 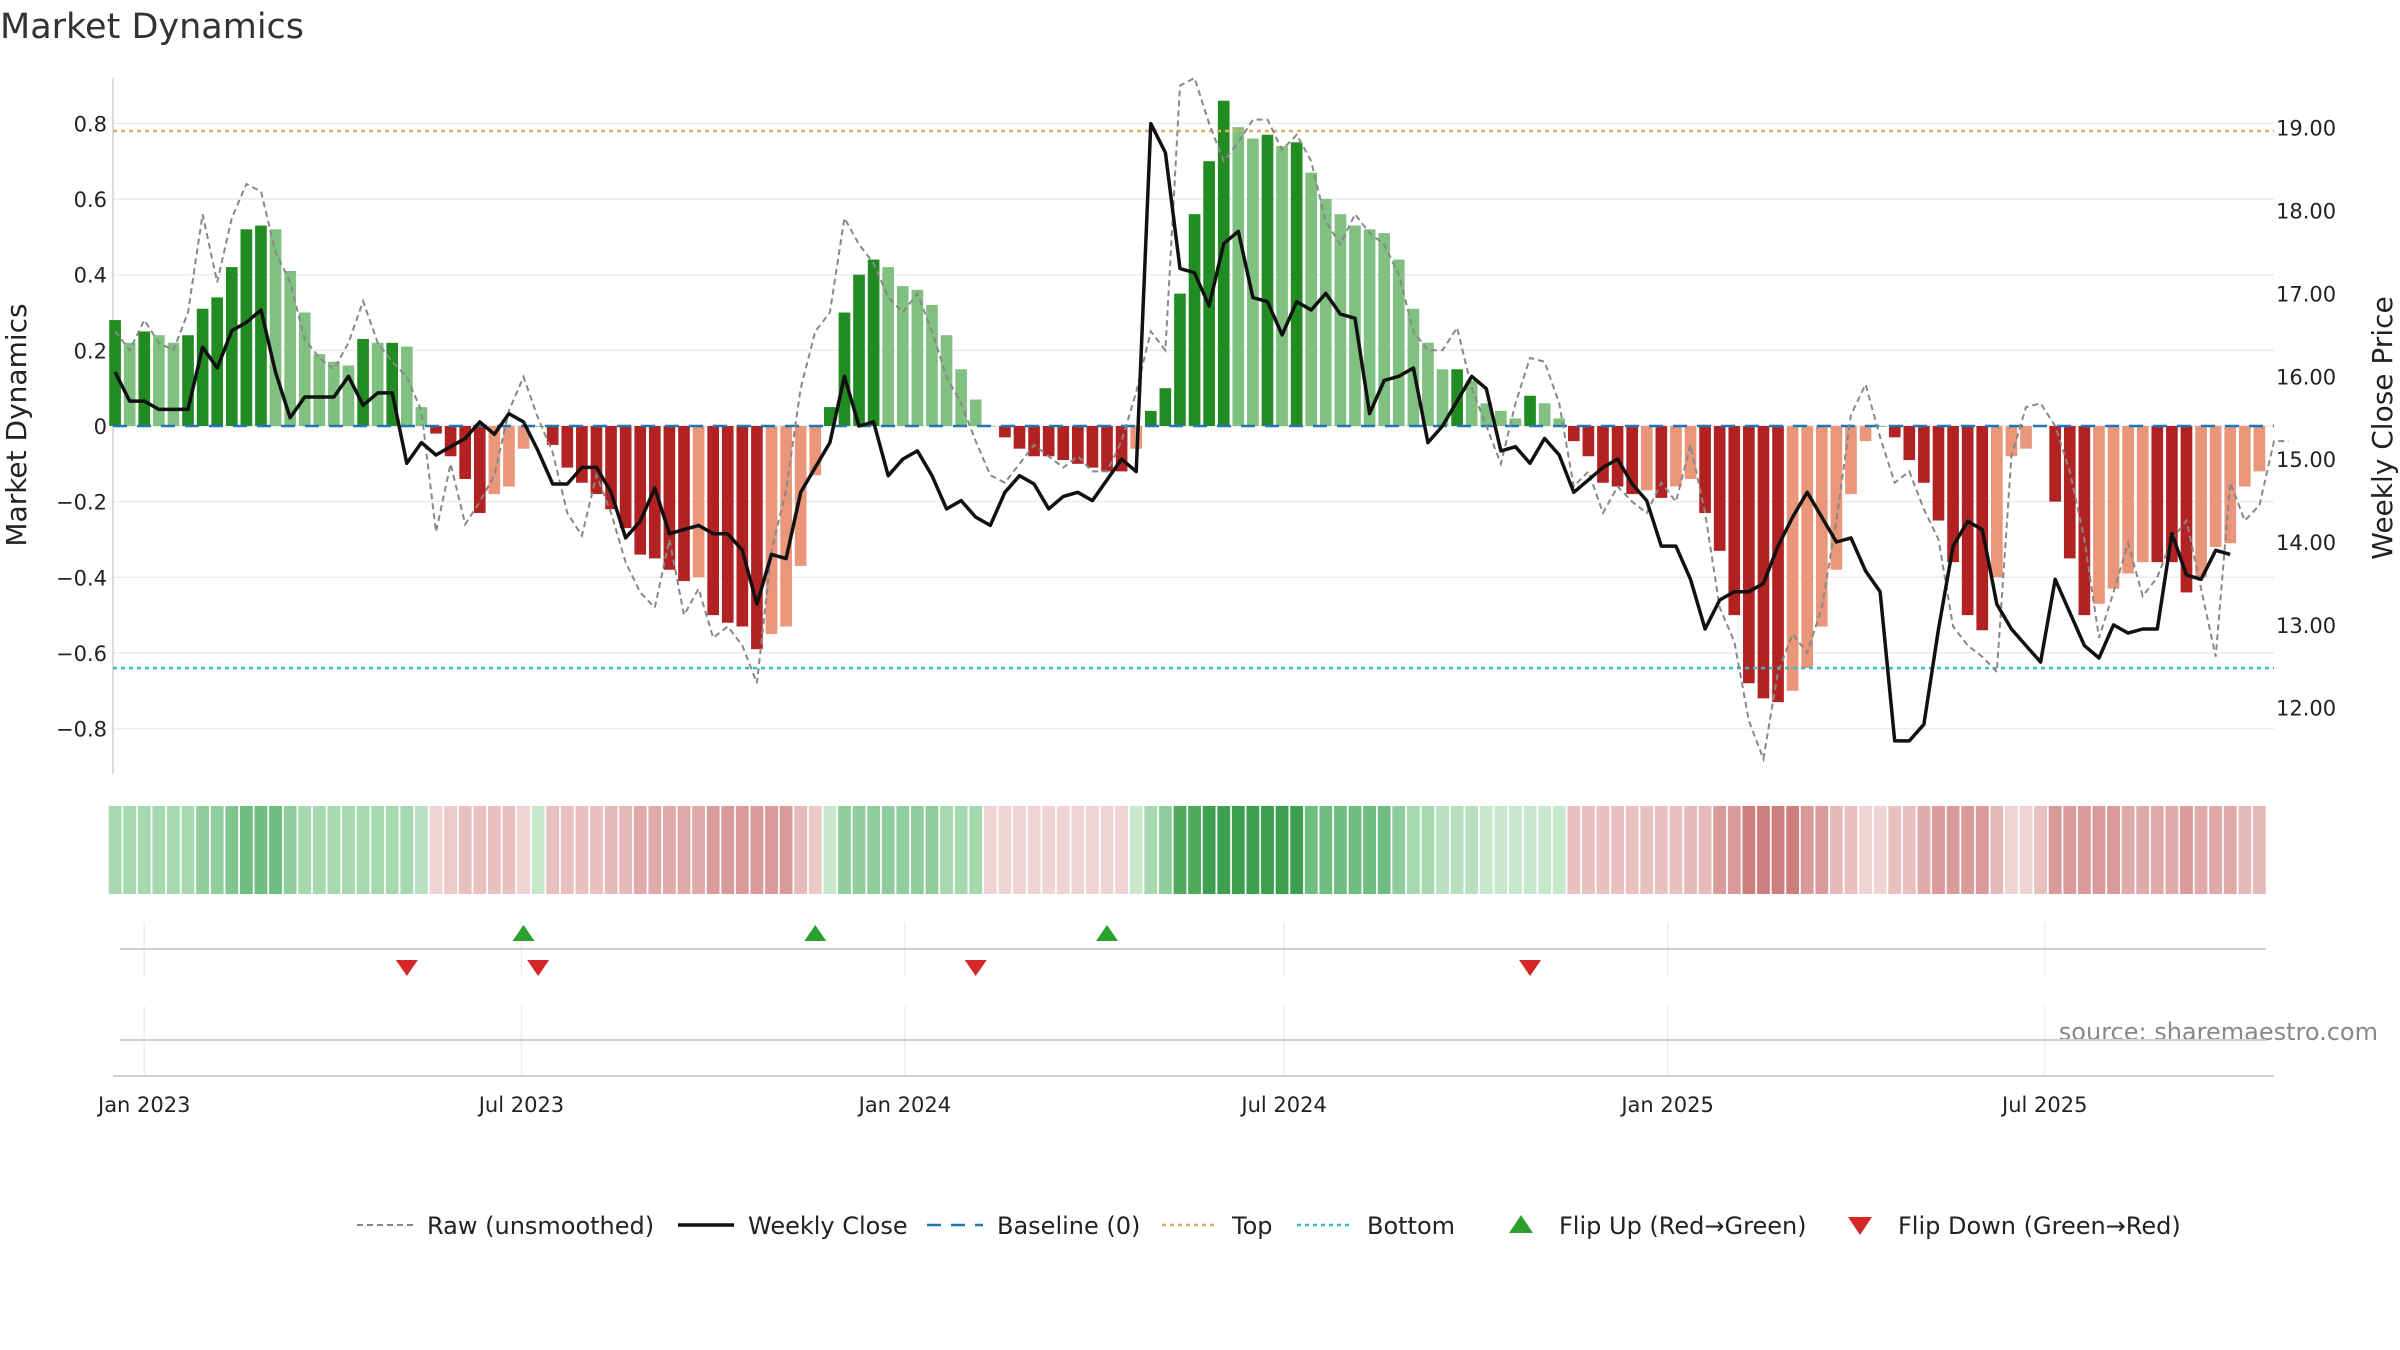 What do you see at coordinates (520, 1105) in the screenshot?
I see `x-tick-label: Jul 2023` at bounding box center [520, 1105].